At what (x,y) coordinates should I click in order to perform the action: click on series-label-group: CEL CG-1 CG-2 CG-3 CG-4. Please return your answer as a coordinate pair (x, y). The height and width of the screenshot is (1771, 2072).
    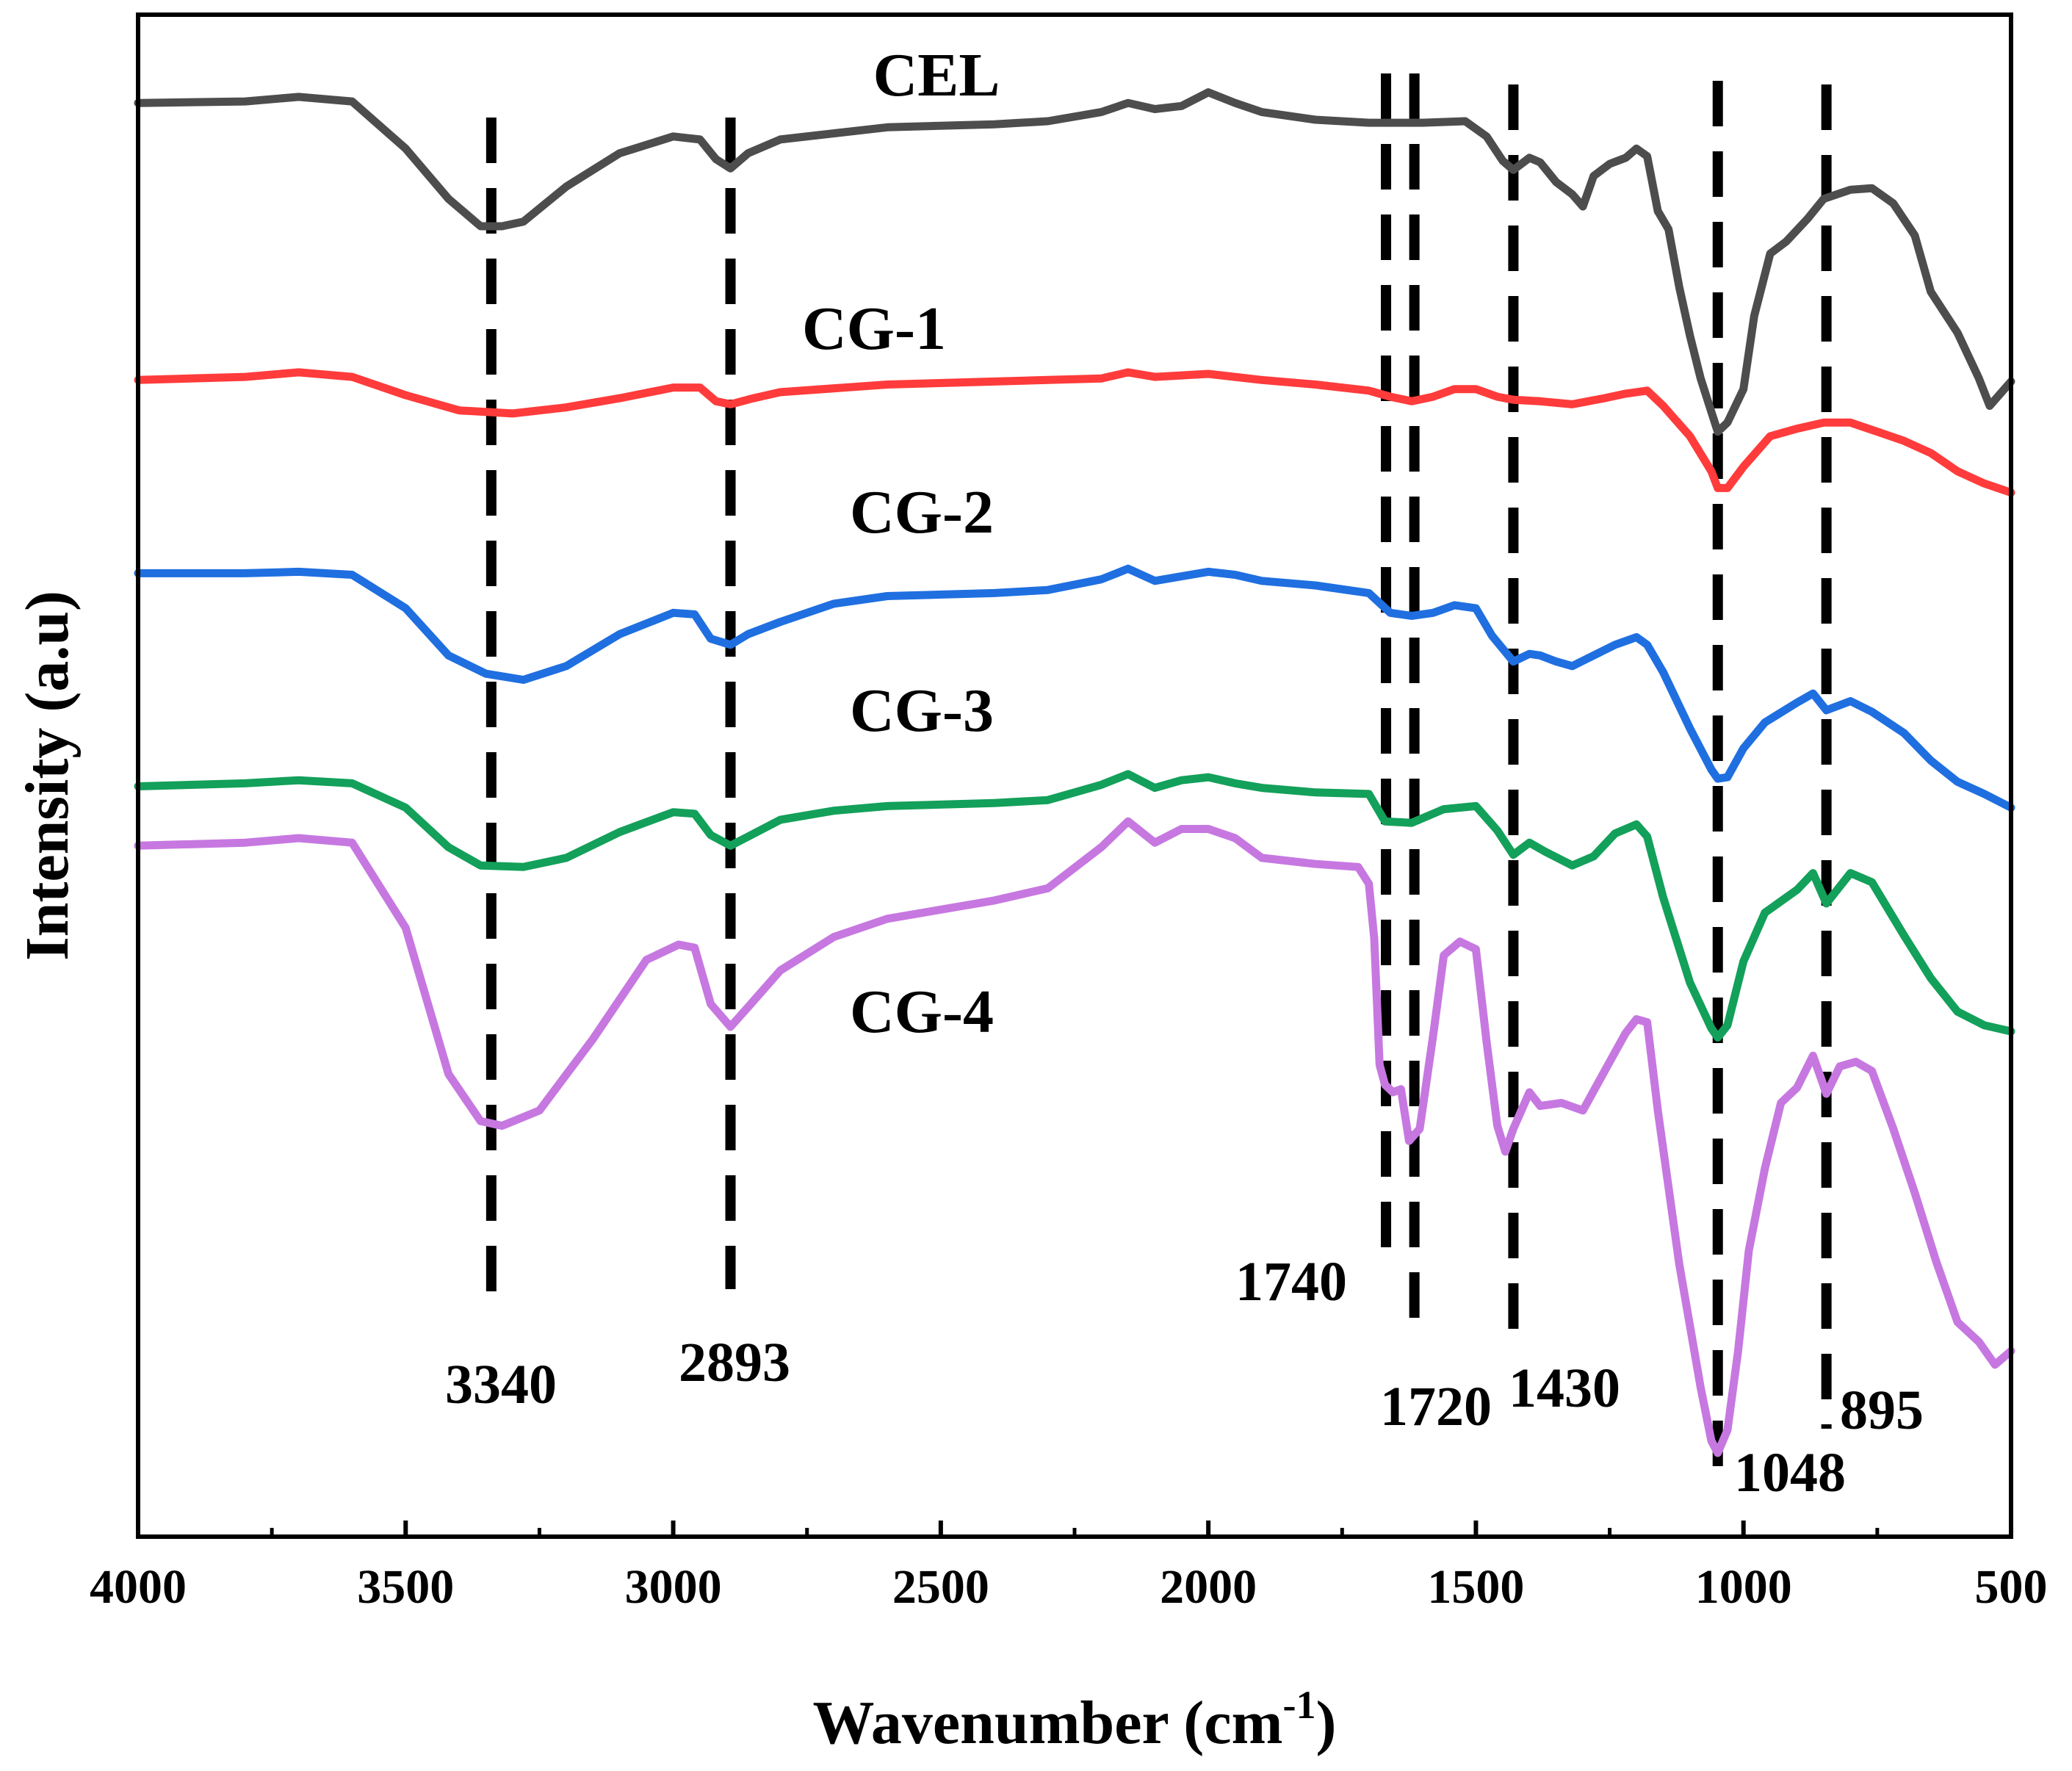
    Looking at the image, I should click on (901, 543).